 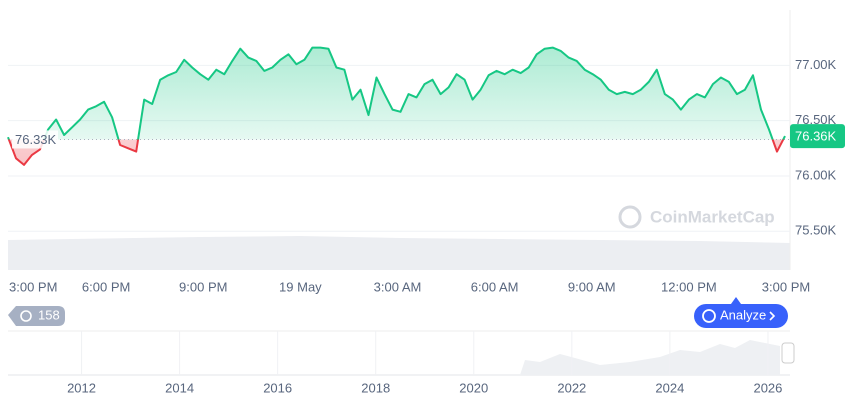 I want to click on y-tick-label: 76.00K, so click(x=816, y=174).